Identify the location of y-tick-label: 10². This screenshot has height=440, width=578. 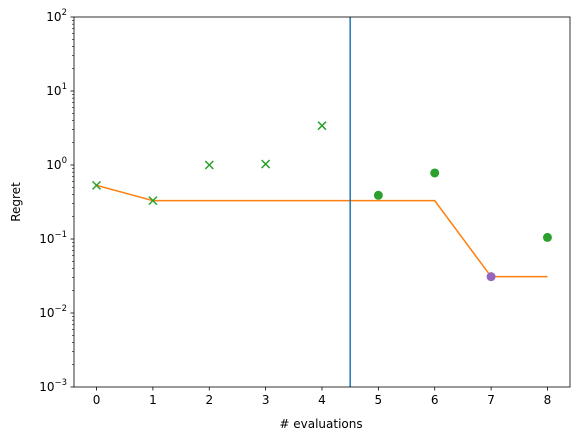
(56, 16).